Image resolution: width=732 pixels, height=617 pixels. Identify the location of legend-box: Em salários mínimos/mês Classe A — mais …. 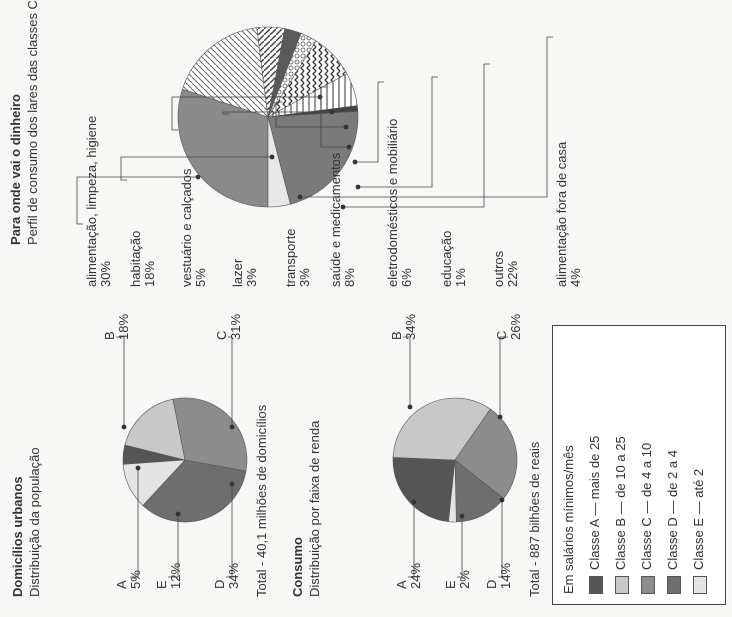
(639, 465).